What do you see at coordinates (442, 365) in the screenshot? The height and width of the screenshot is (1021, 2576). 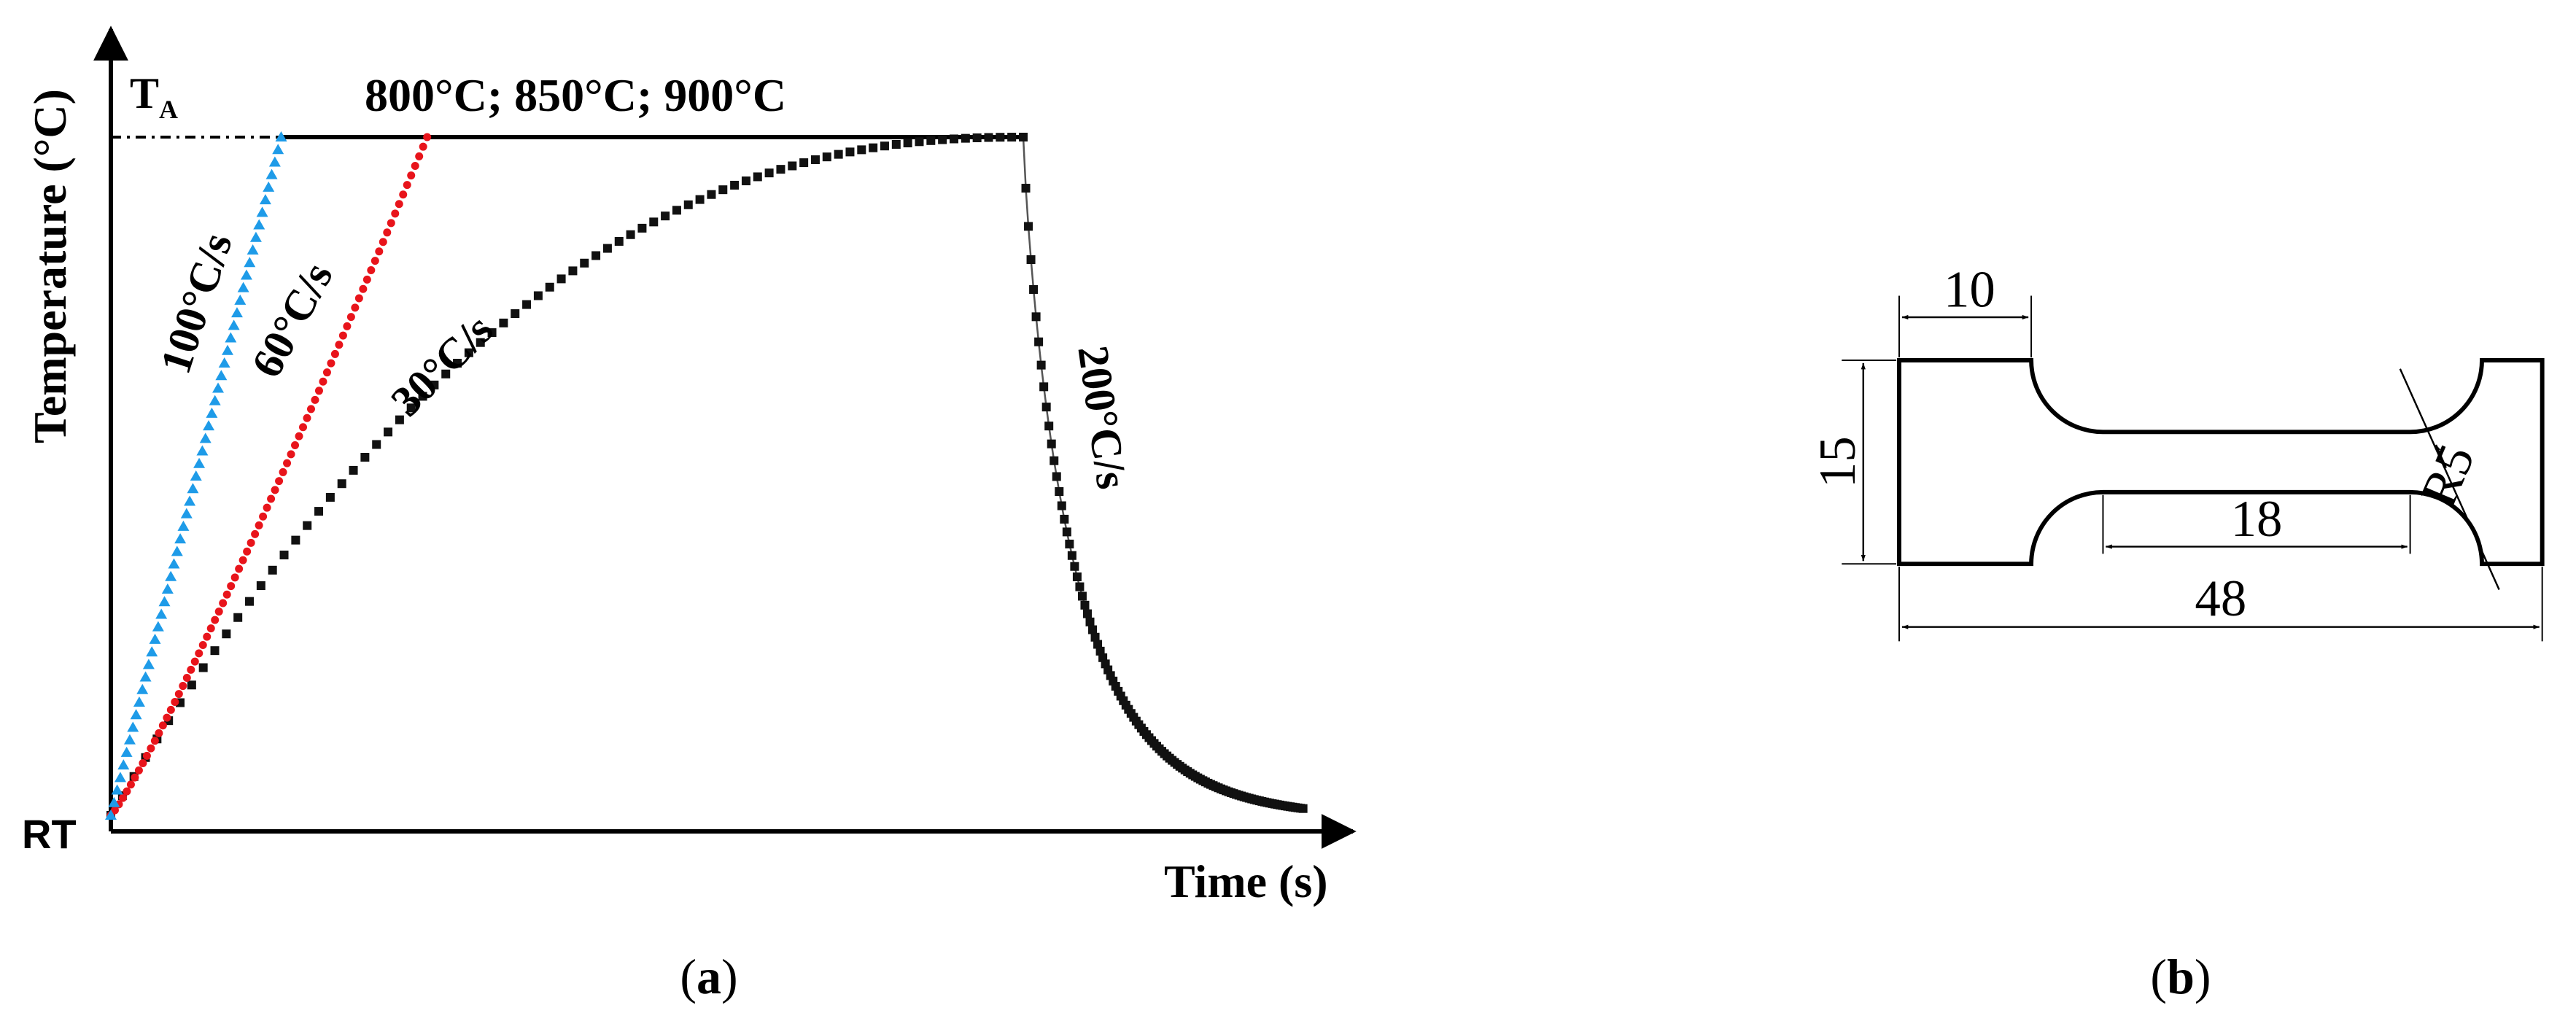 I see `label-30: 30°C/s` at bounding box center [442, 365].